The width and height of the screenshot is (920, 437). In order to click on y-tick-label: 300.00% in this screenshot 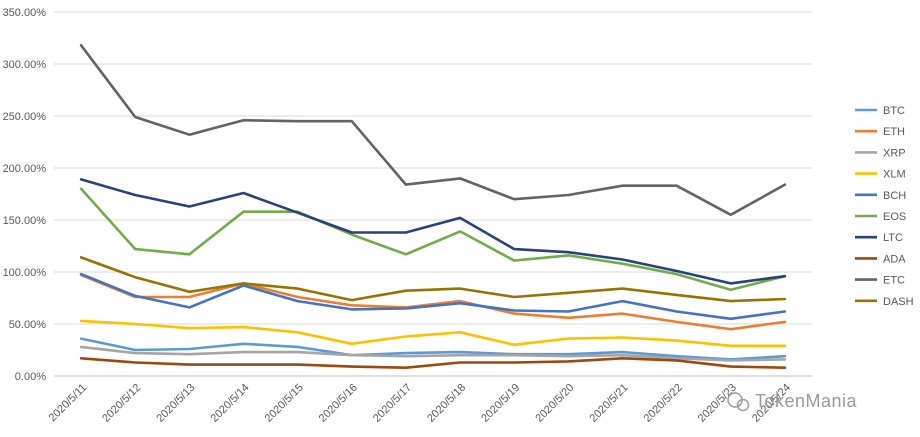, I will do `click(25, 65)`.